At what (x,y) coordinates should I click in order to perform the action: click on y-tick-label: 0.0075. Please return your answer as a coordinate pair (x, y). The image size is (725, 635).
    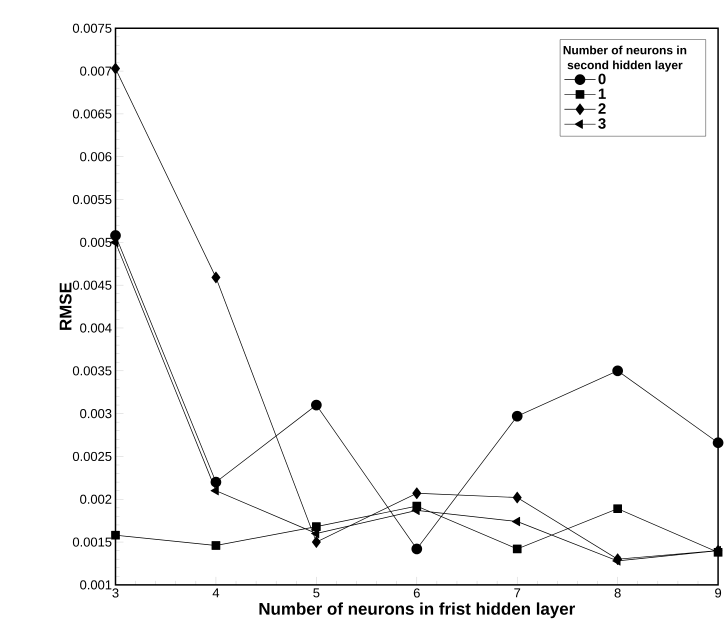
    Looking at the image, I should click on (92, 29).